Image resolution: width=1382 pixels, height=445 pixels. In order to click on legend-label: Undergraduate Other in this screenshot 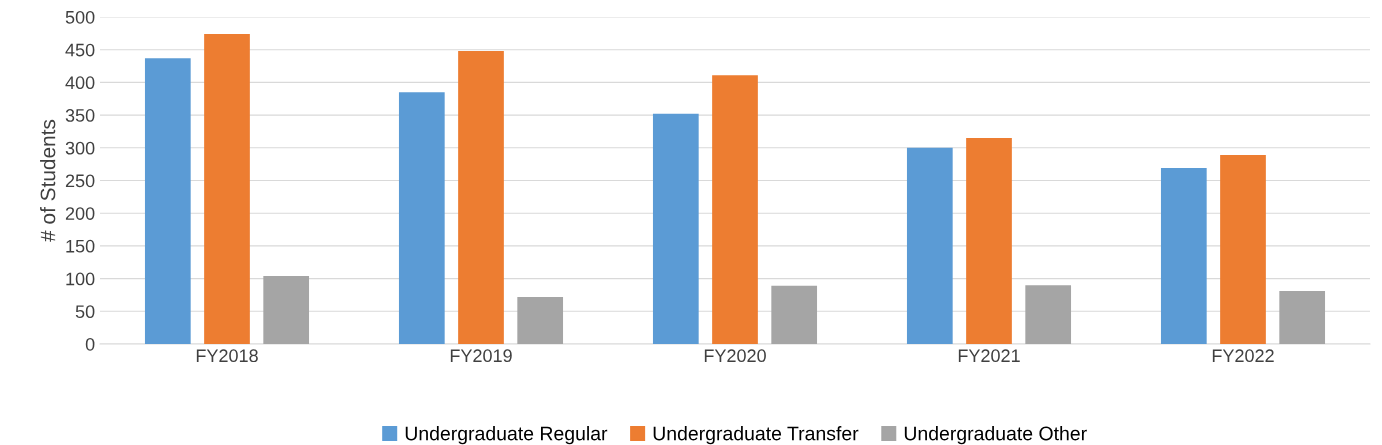, I will do `click(995, 435)`.